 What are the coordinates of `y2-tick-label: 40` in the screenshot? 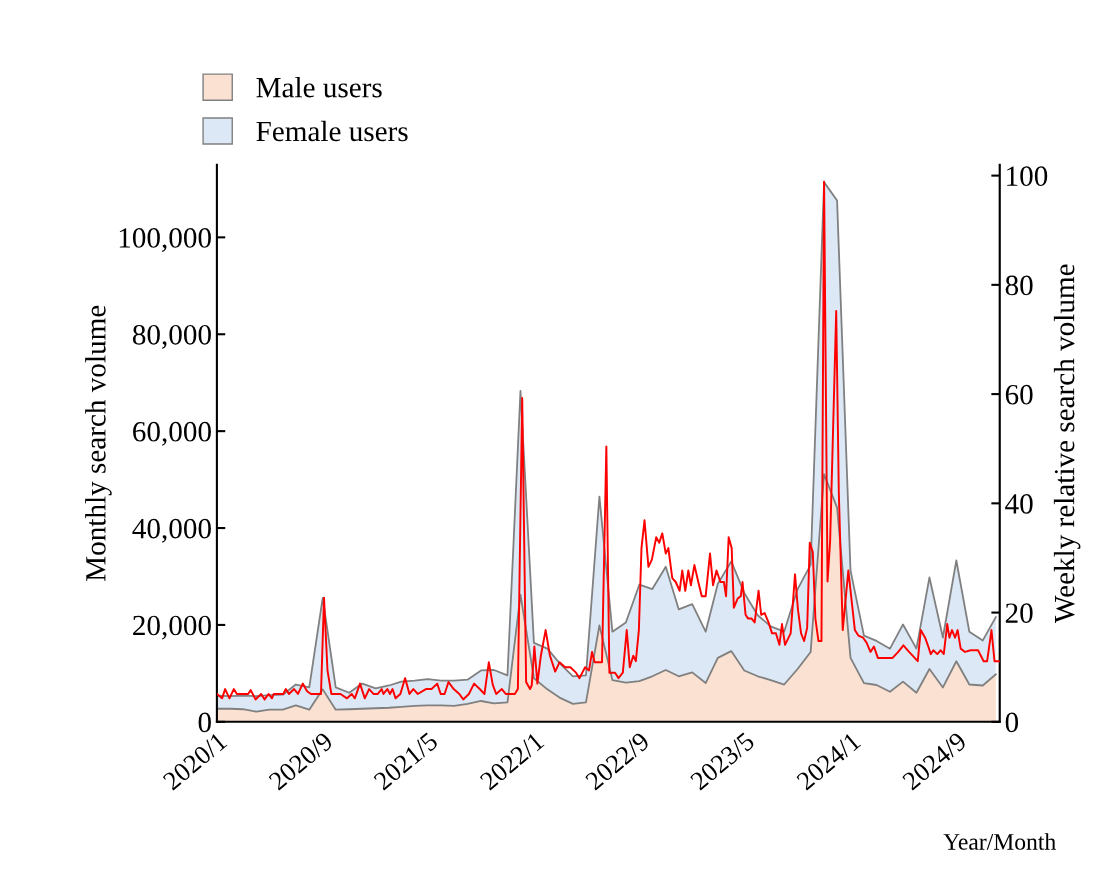 It's located at (1019, 504).